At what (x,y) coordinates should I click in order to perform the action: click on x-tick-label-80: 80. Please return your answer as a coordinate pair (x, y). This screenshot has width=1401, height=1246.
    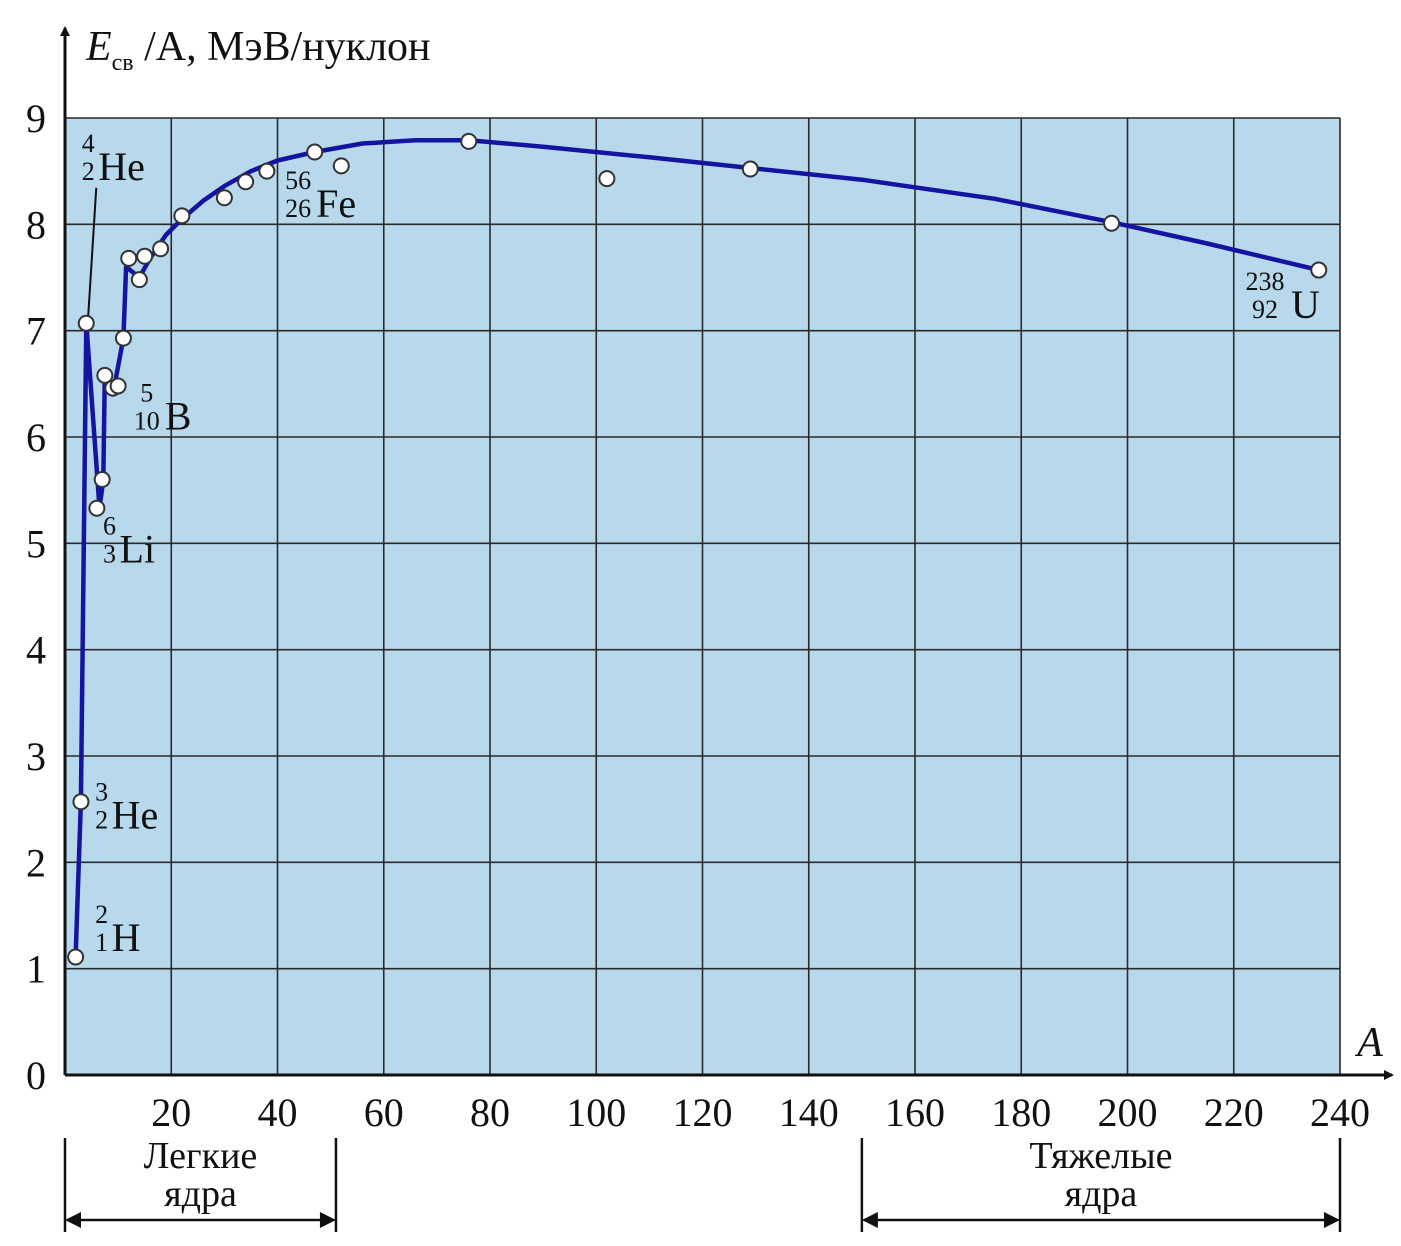
    Looking at the image, I should click on (490, 1112).